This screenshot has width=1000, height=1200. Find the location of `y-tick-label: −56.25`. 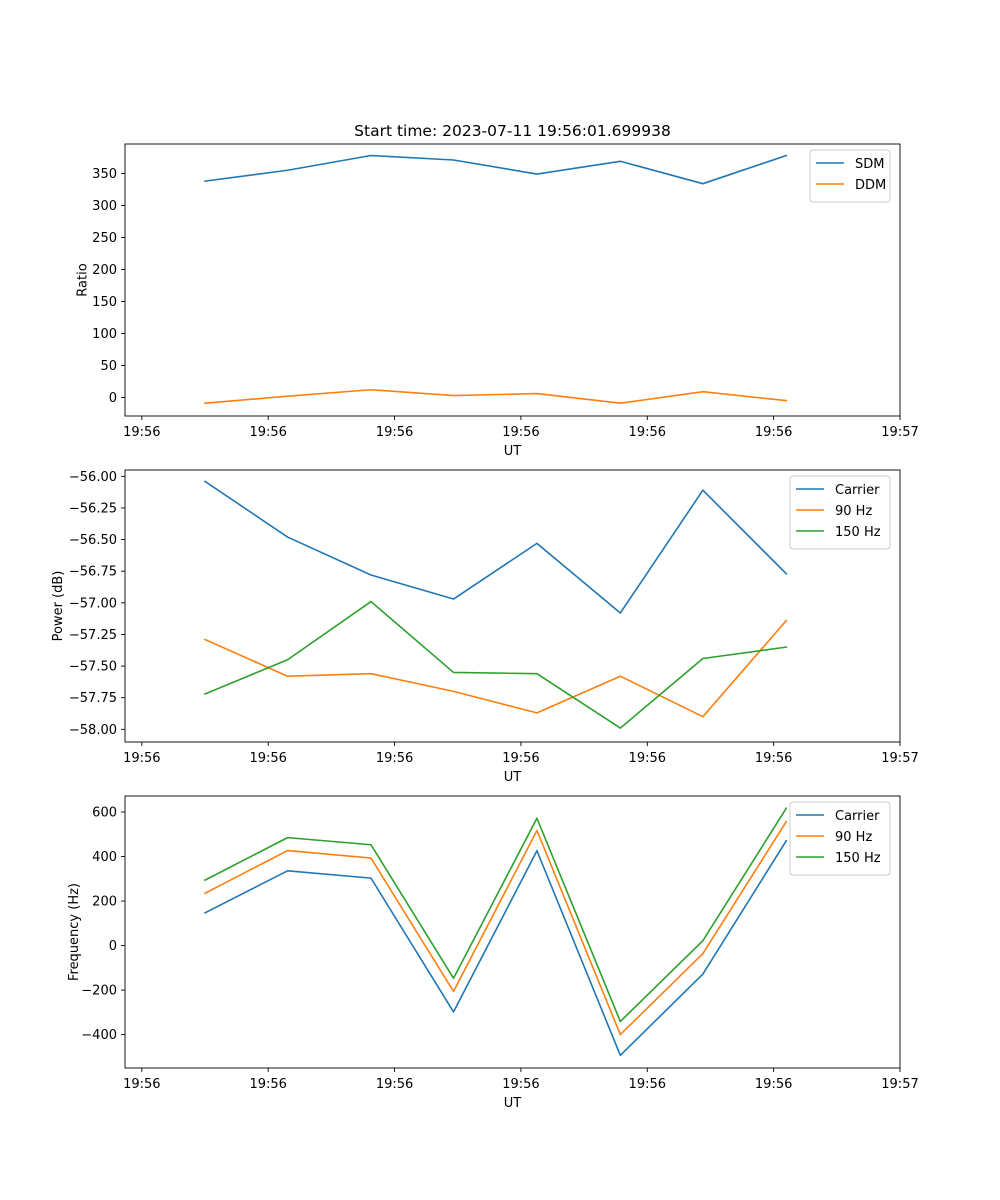

y-tick-label: −56.25 is located at coordinates (93, 508).